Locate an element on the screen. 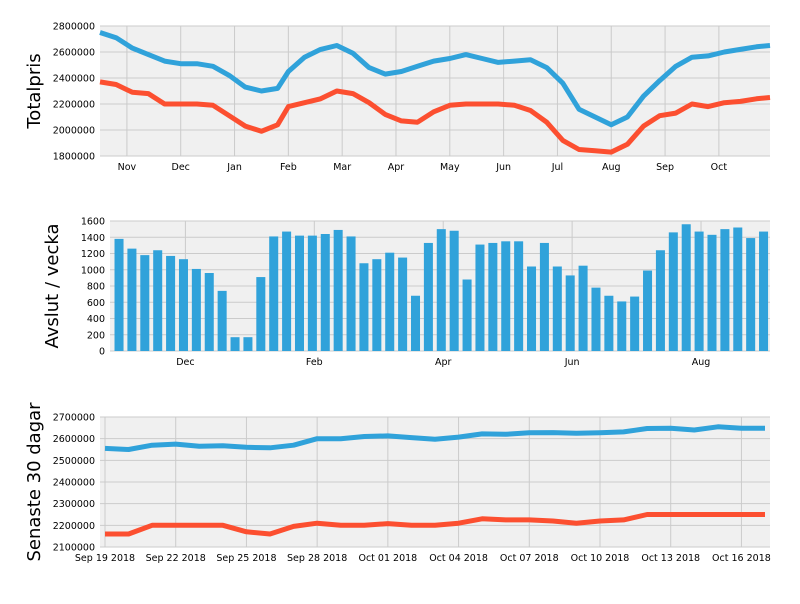  y-tick-label: 1600 is located at coordinates (93, 222).